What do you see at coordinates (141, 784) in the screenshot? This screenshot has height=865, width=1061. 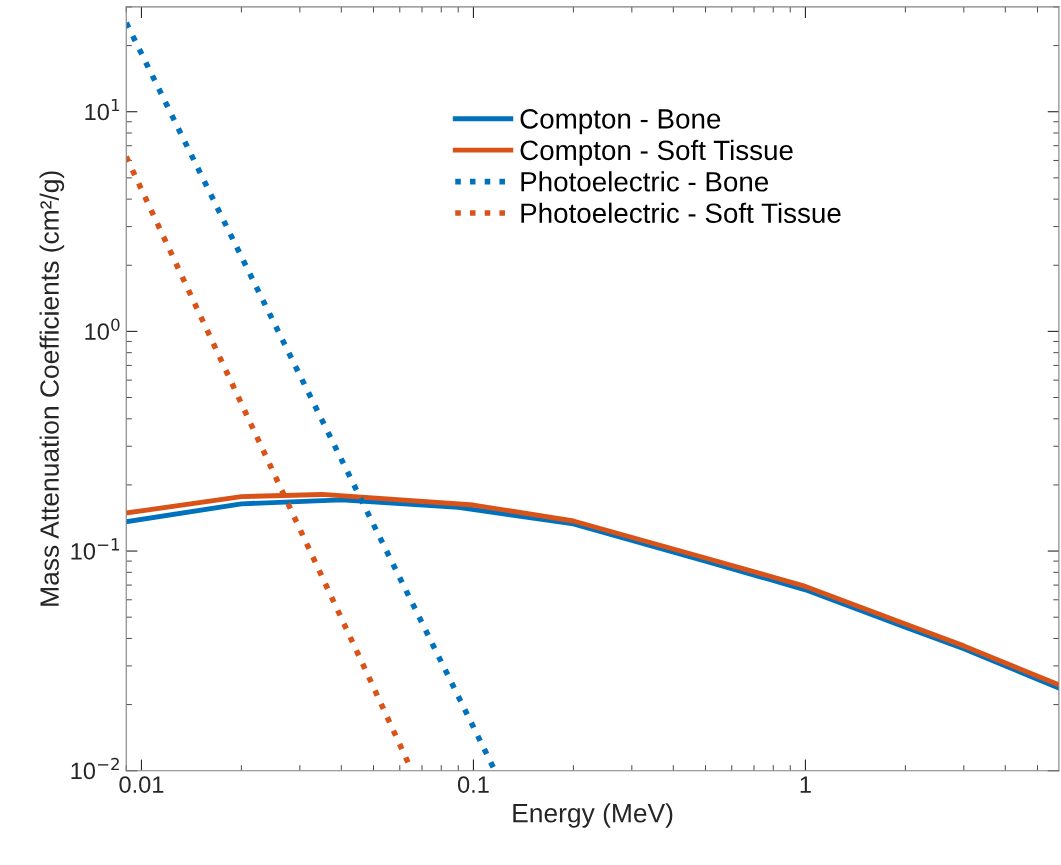 I see `x-tick-label: 0.01` at bounding box center [141, 784].